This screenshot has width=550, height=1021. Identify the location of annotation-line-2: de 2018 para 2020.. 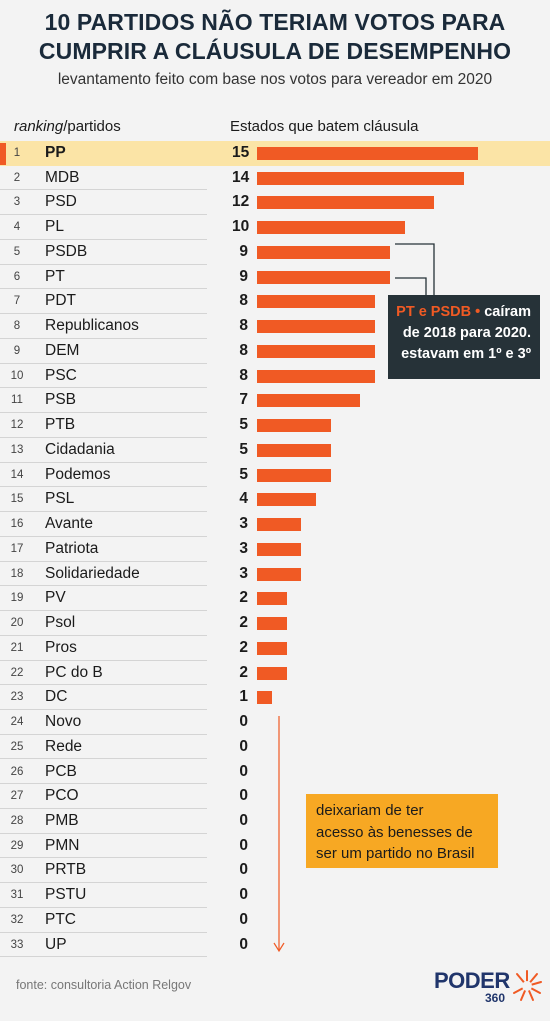
(466, 333).